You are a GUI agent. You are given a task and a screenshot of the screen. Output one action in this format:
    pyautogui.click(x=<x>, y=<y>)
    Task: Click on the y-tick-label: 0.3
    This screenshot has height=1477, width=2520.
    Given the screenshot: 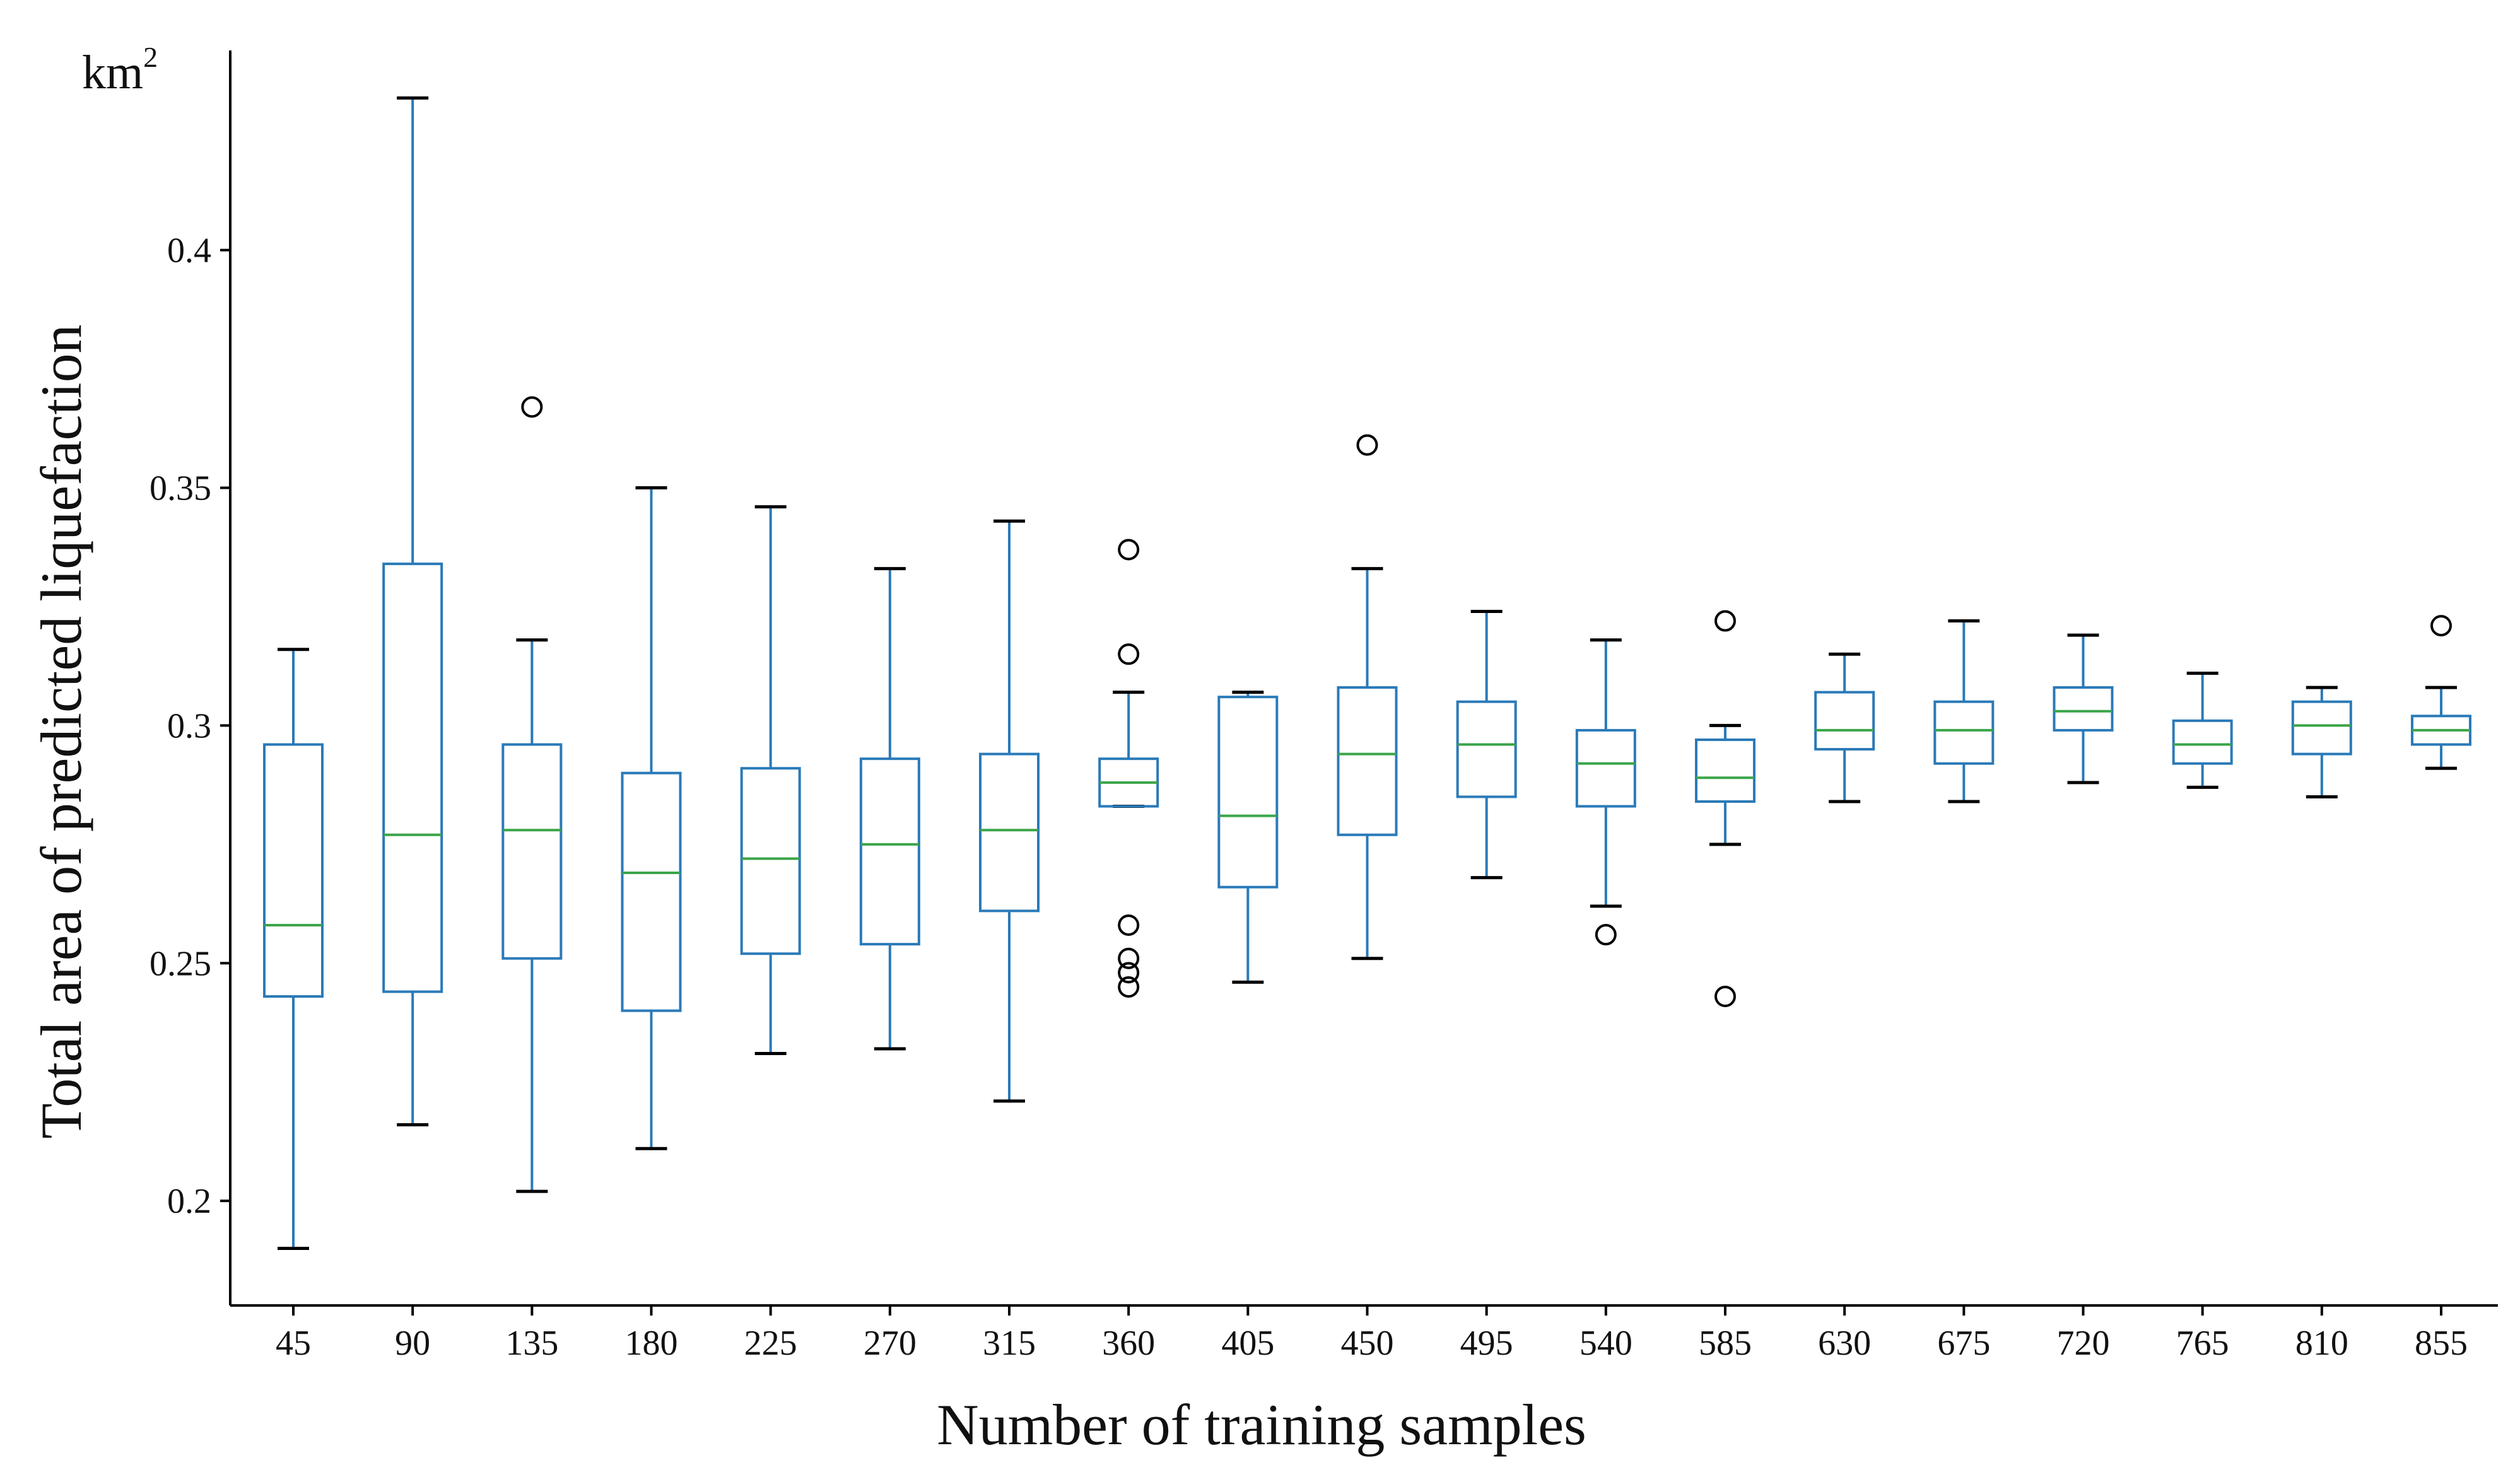 What is the action you would take?
    pyautogui.click(x=189, y=725)
    